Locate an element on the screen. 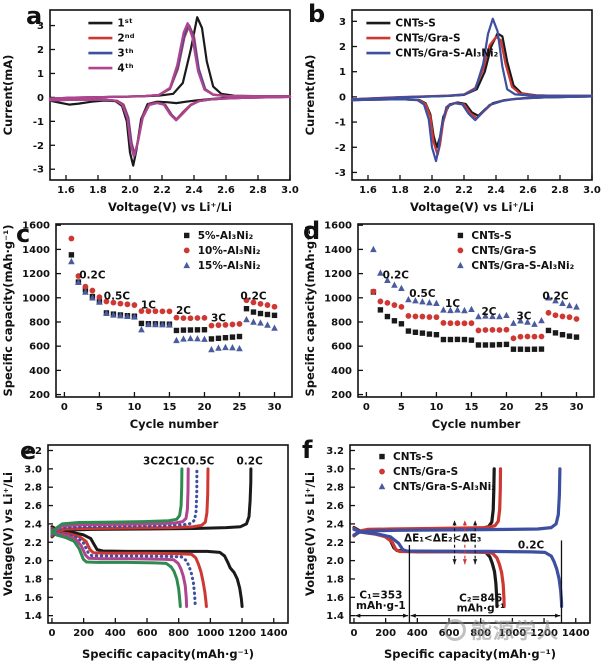 Image resolution: width=605 pixels, height=665 pixels. svg-text: CNTs/Gra-S is located at coordinates (427, 39).